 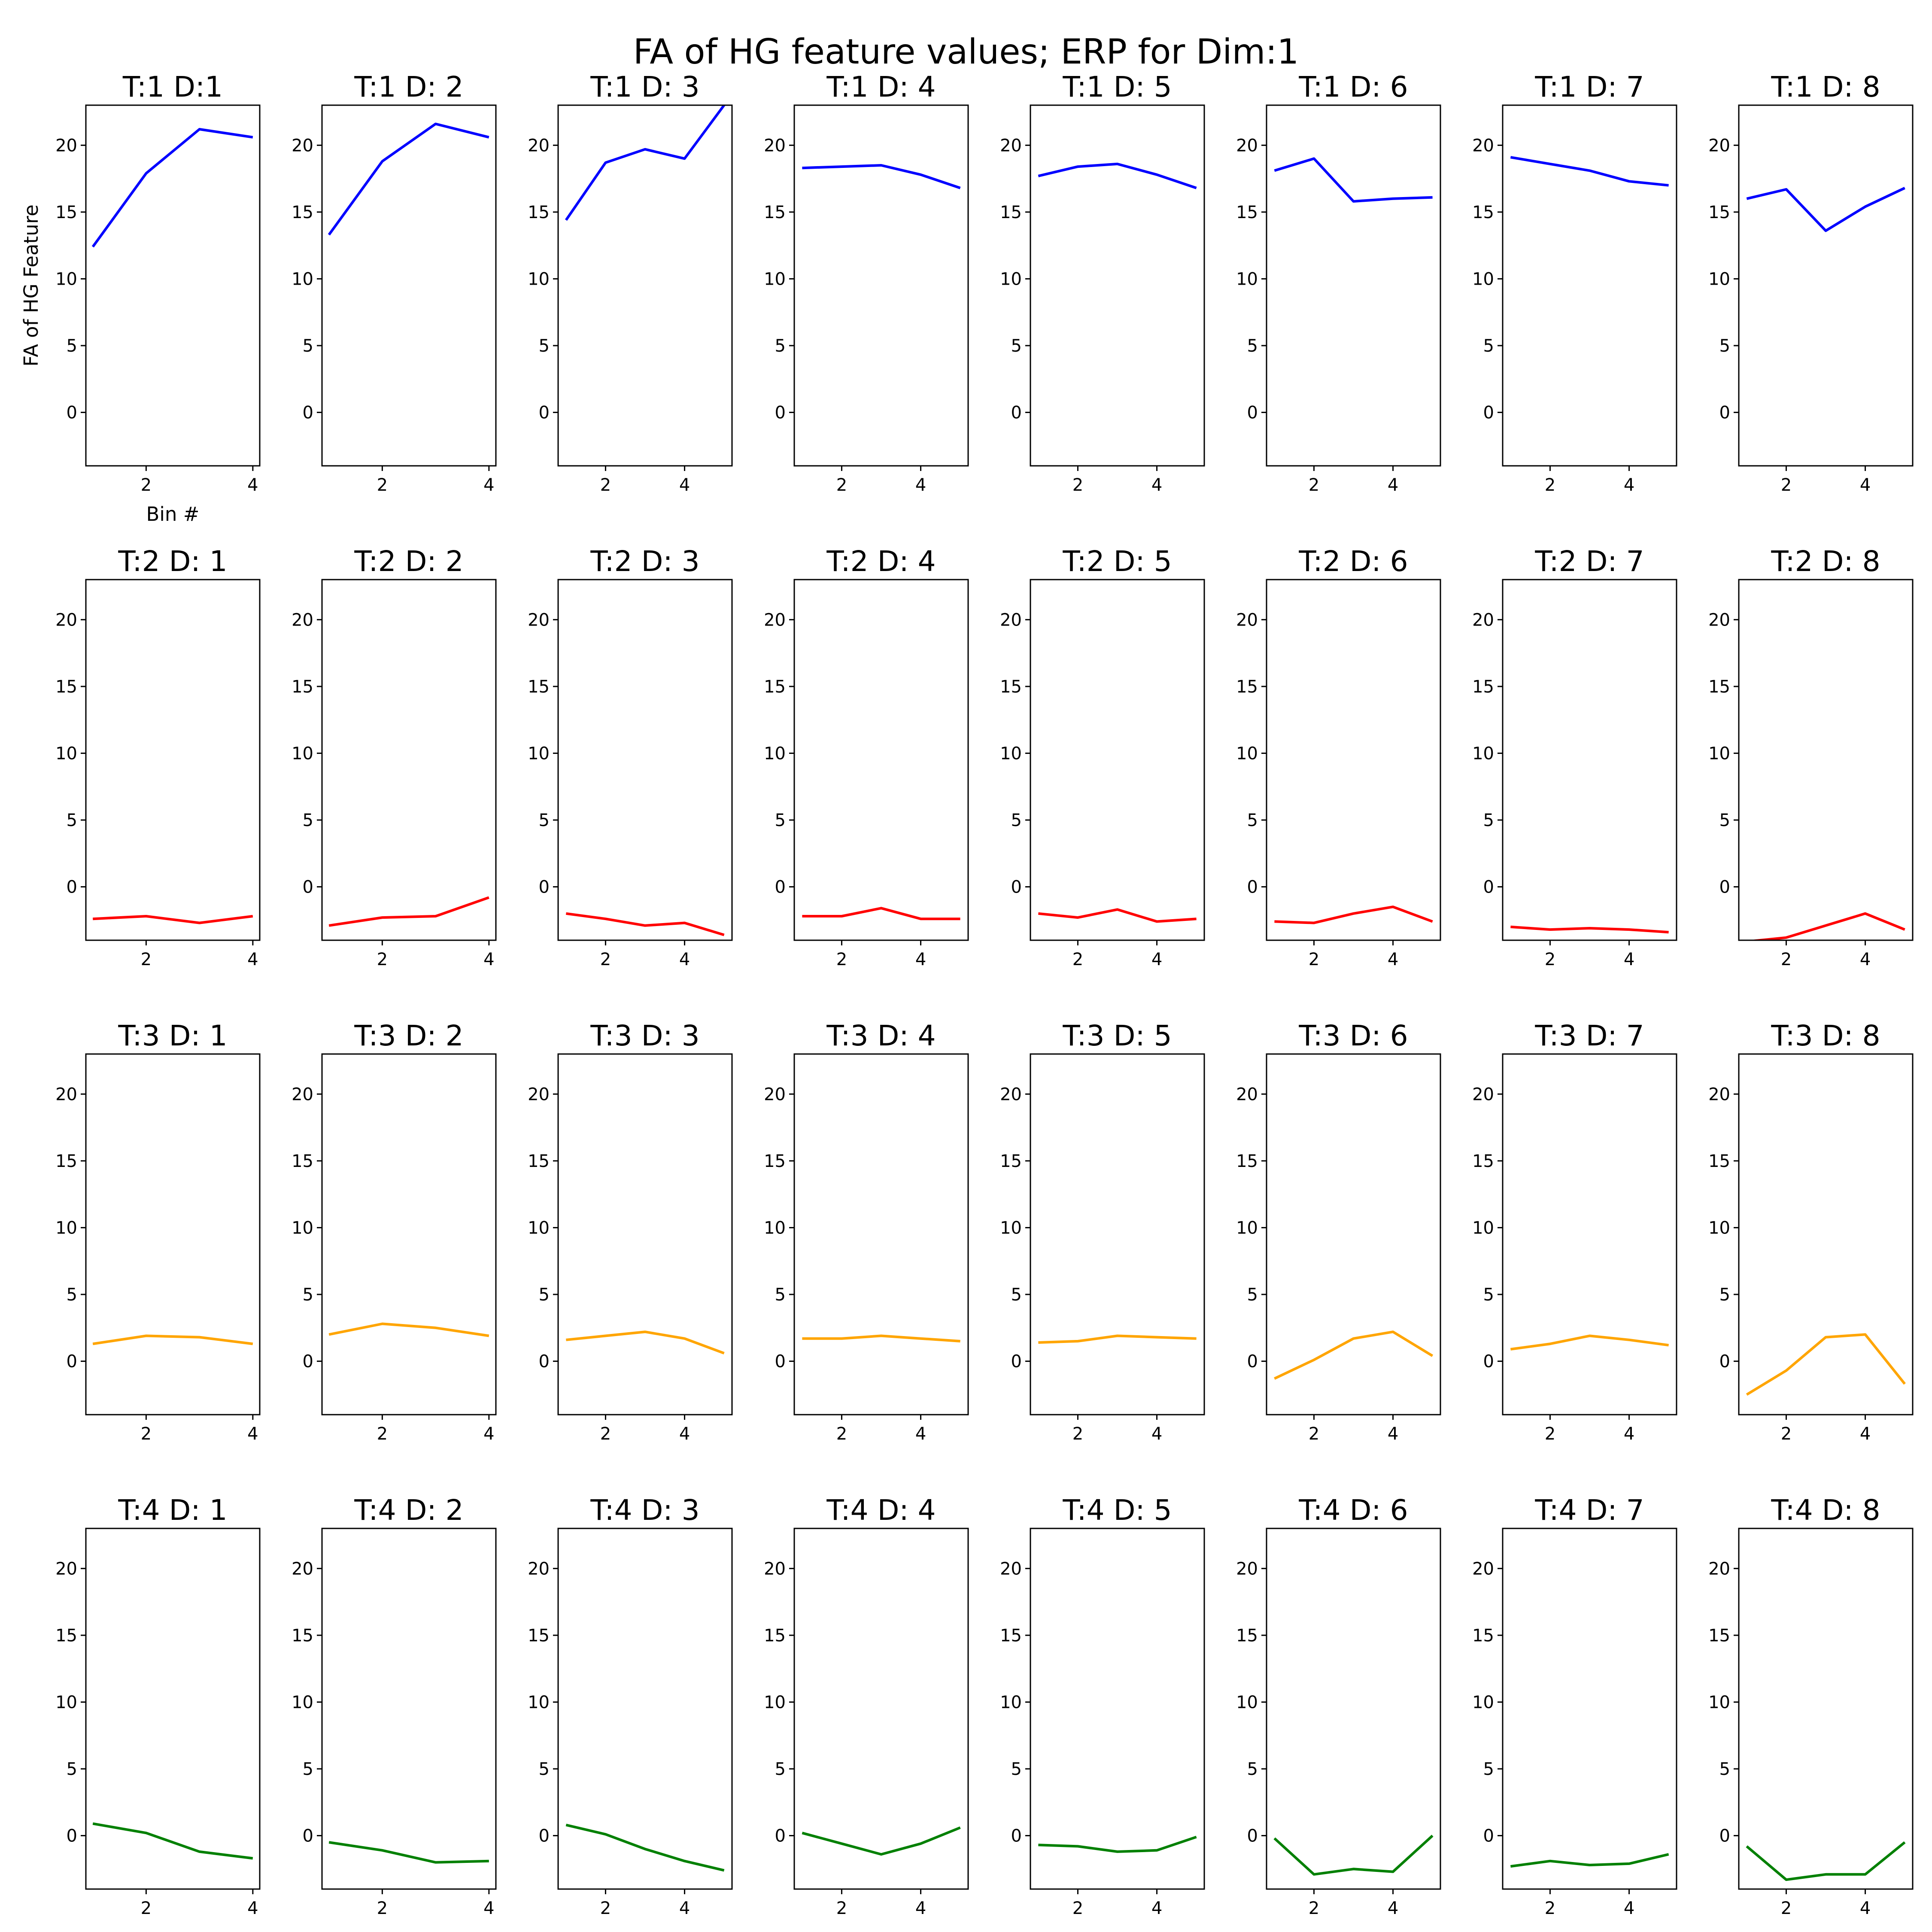 What do you see at coordinates (394, 757) in the screenshot?
I see `panel-t2-d2: T:2 D: 2 0 5 10 15 20 2 4` at bounding box center [394, 757].